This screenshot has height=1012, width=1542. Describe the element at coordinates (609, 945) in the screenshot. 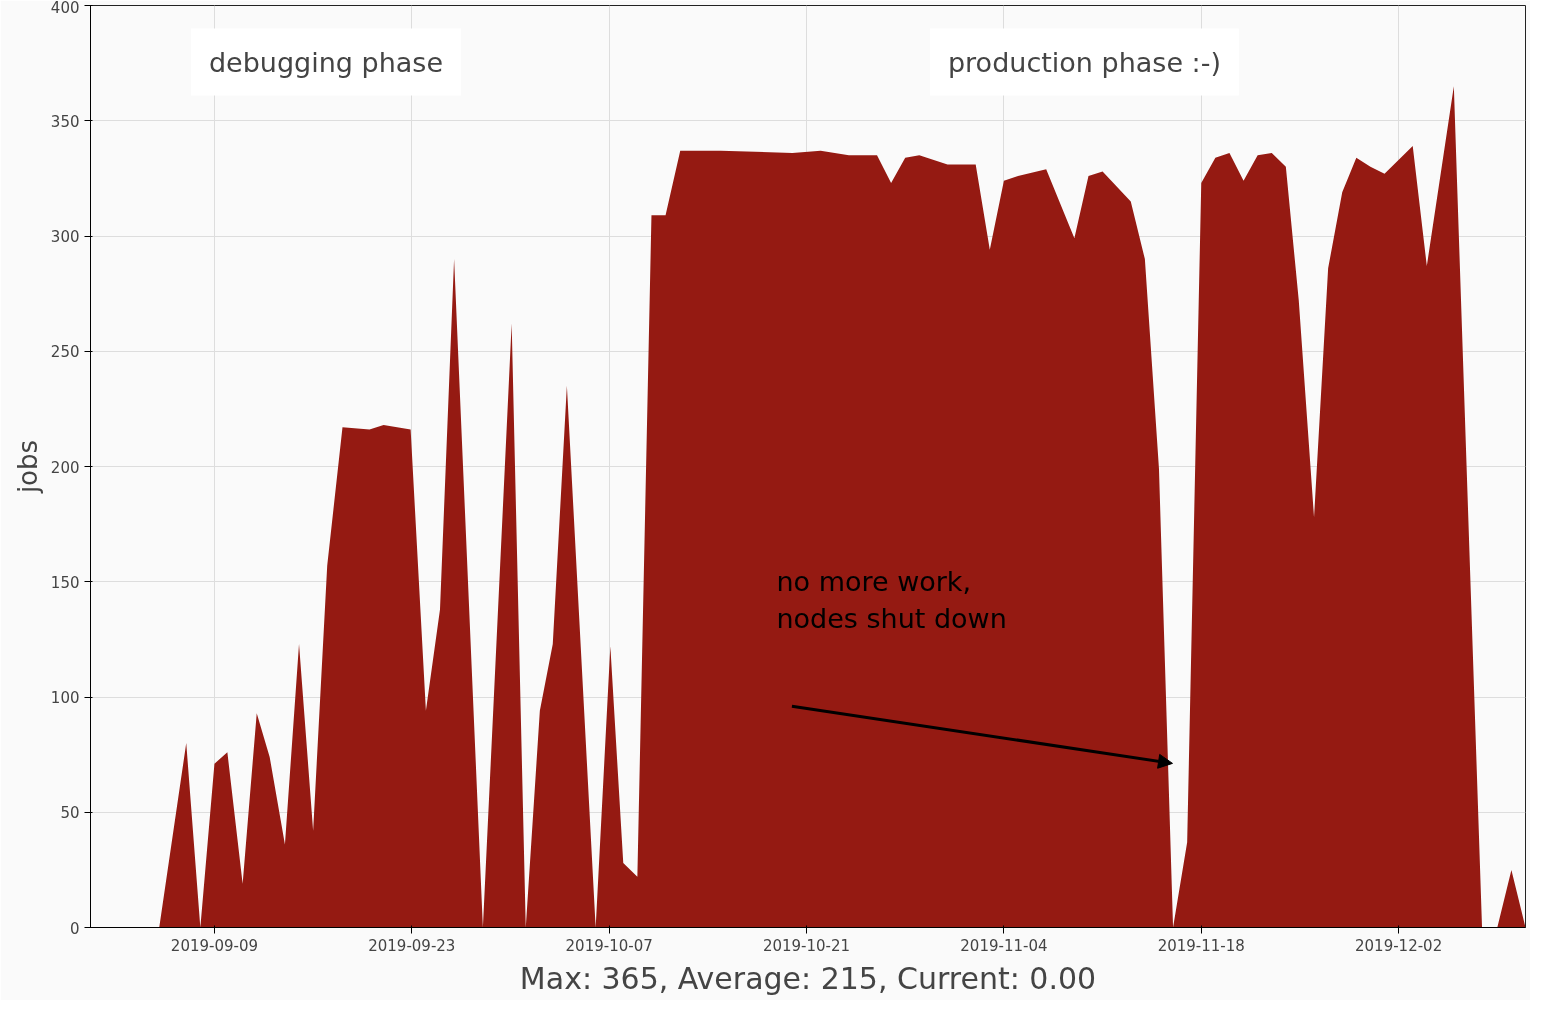

I see `x-tick-label: 2019-10-07` at that location.